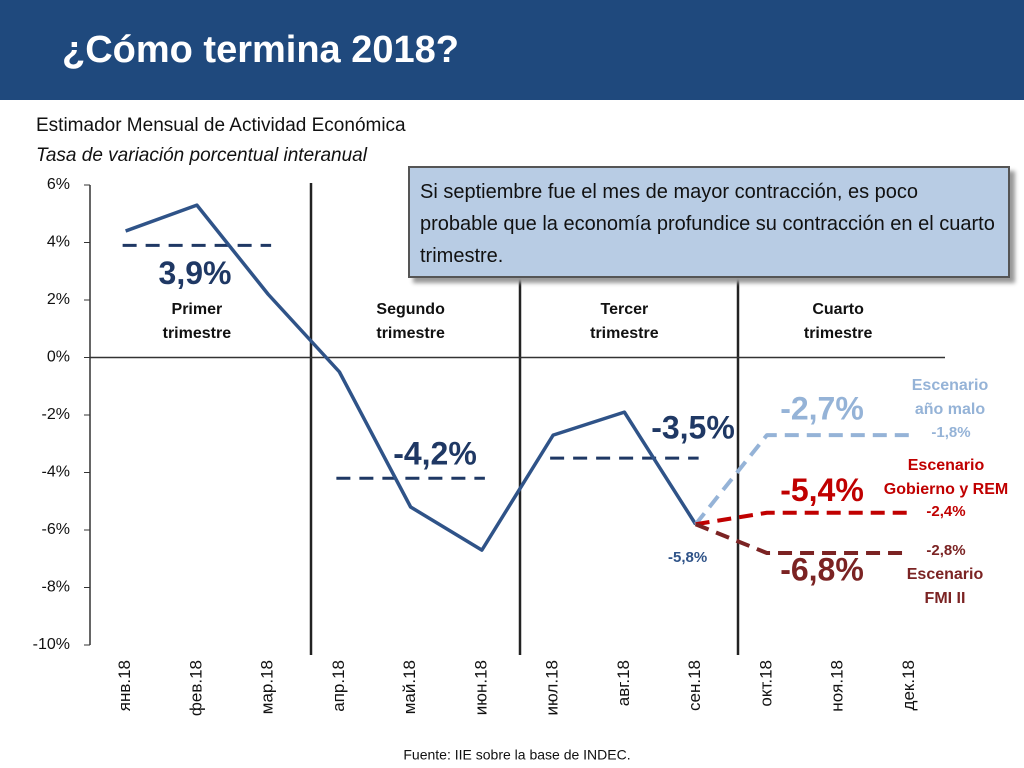 This screenshot has width=1024, height=768. Describe the element at coordinates (552, 687) in the screenshot. I see `x-tick-label: июл.18` at that location.